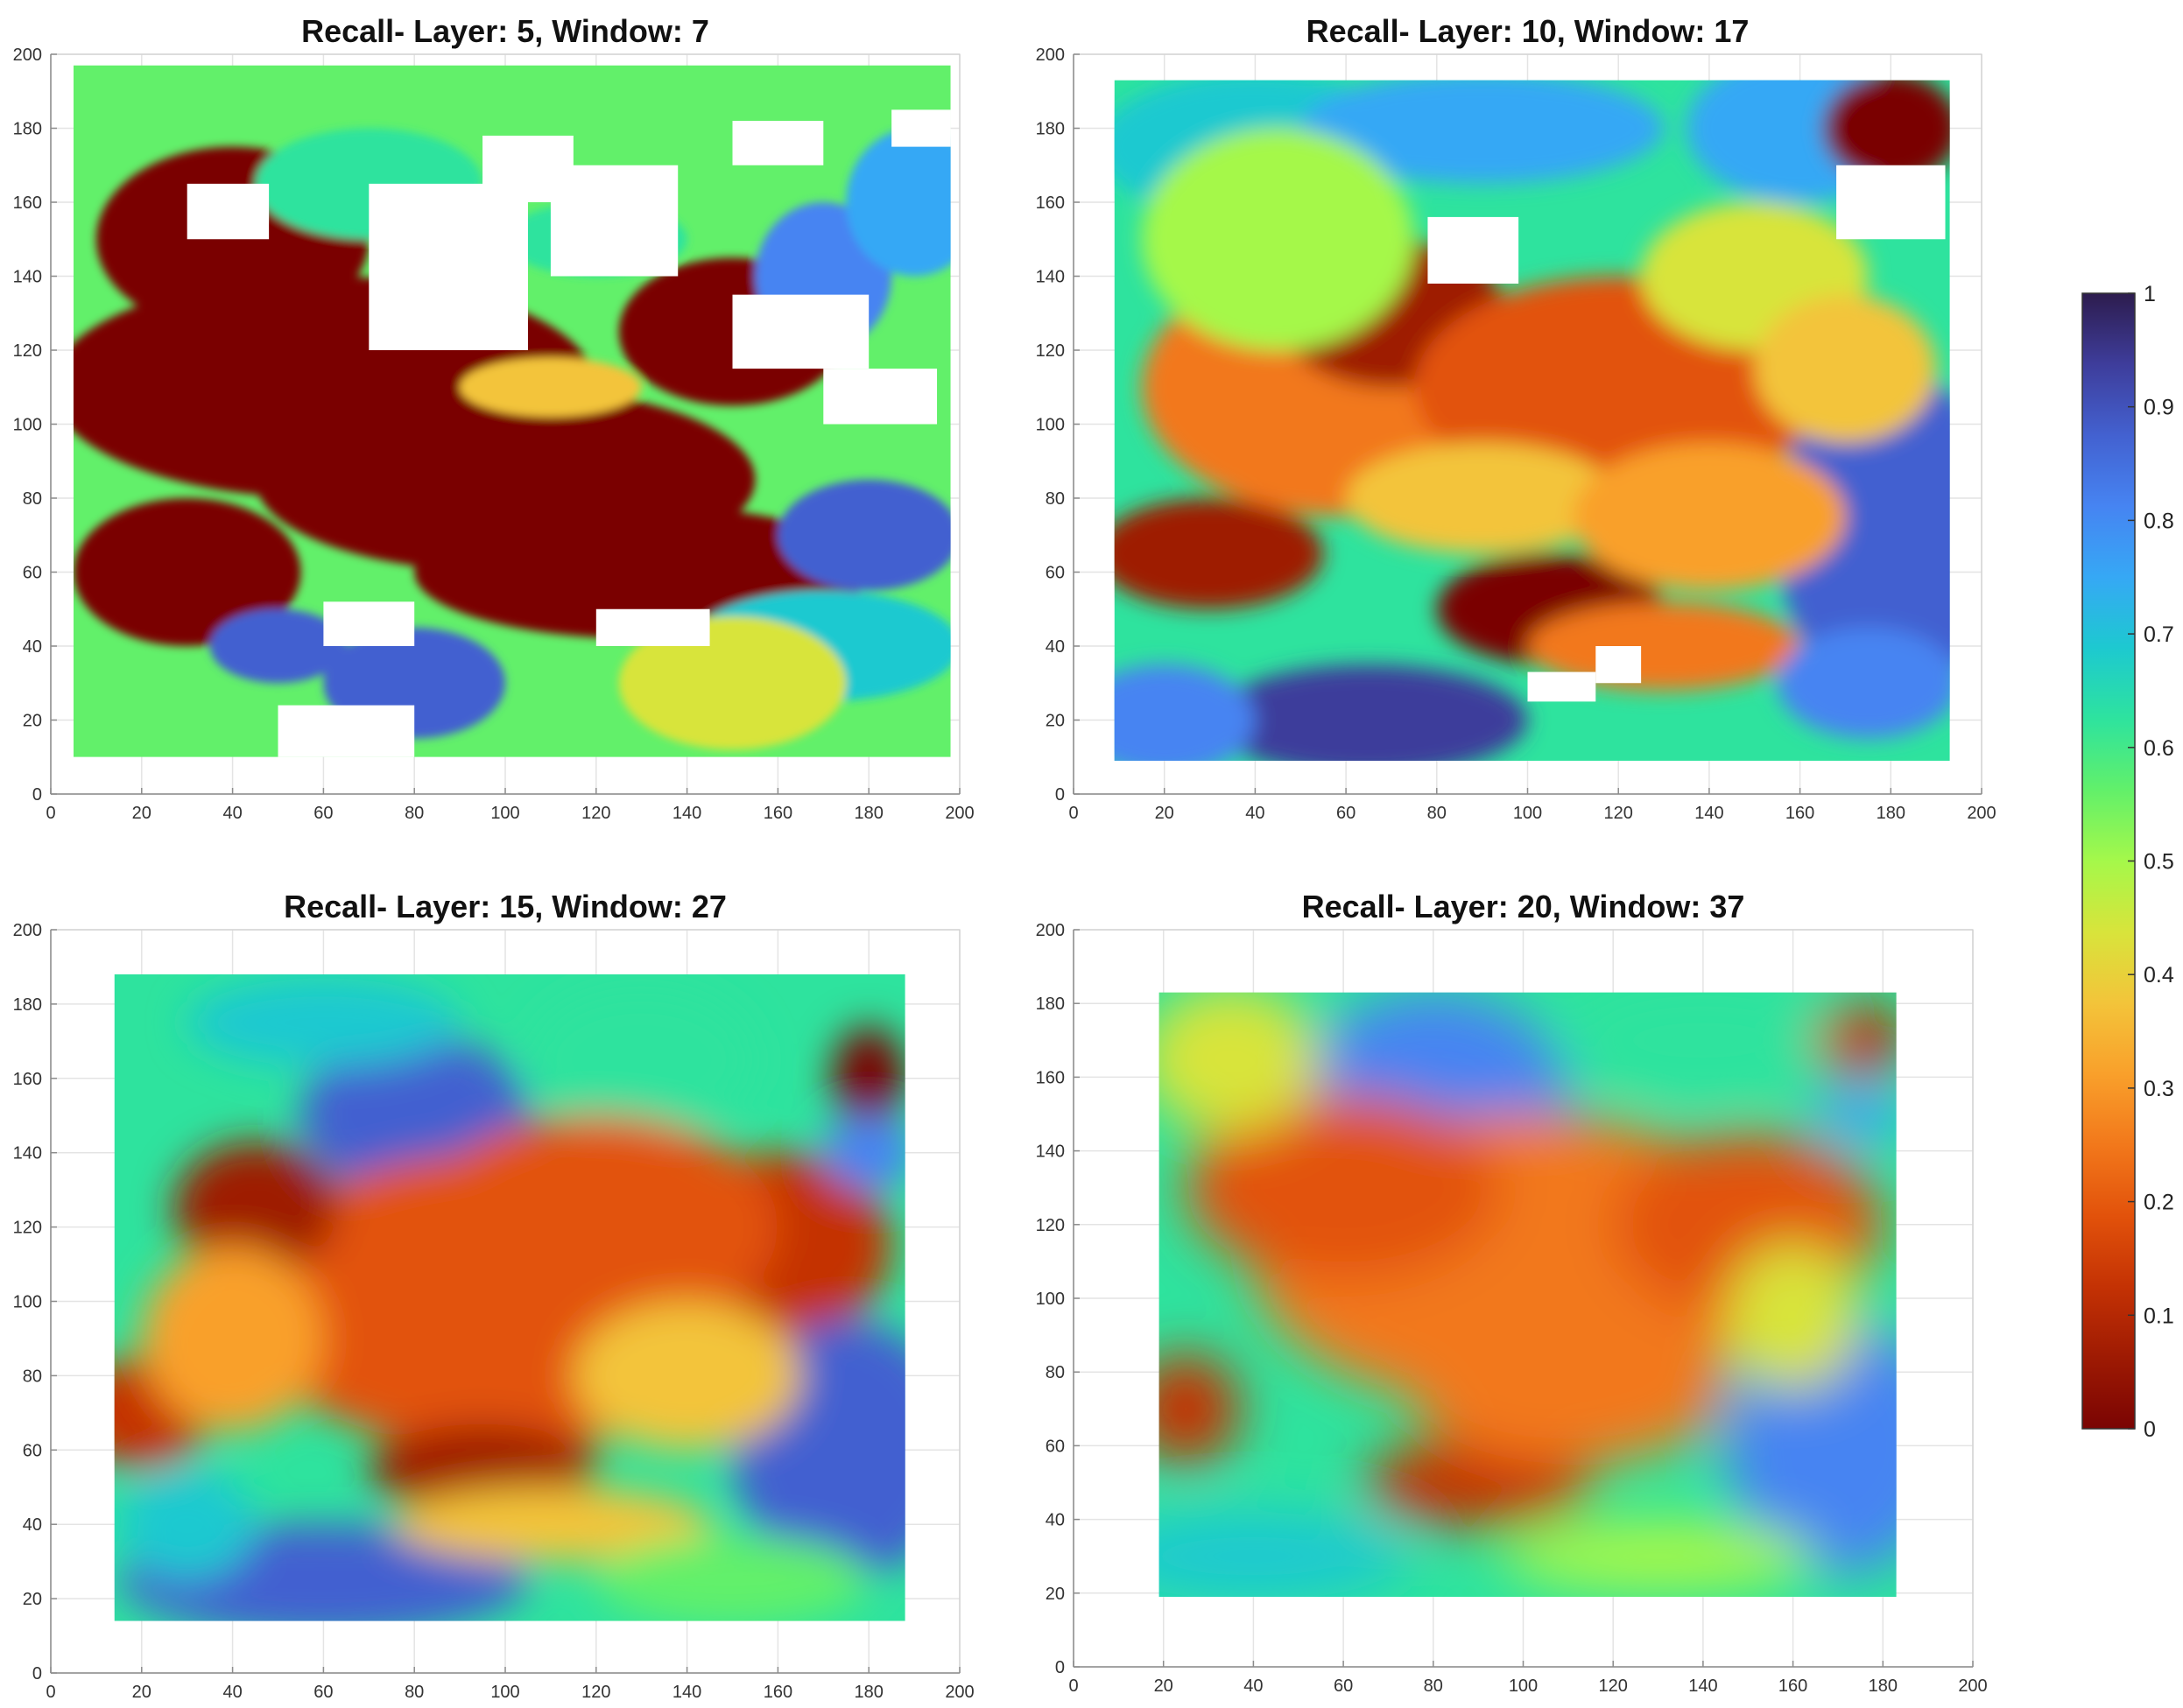  Describe the element at coordinates (141, 1692) in the screenshot. I see `x-tick-label: 20` at that location.